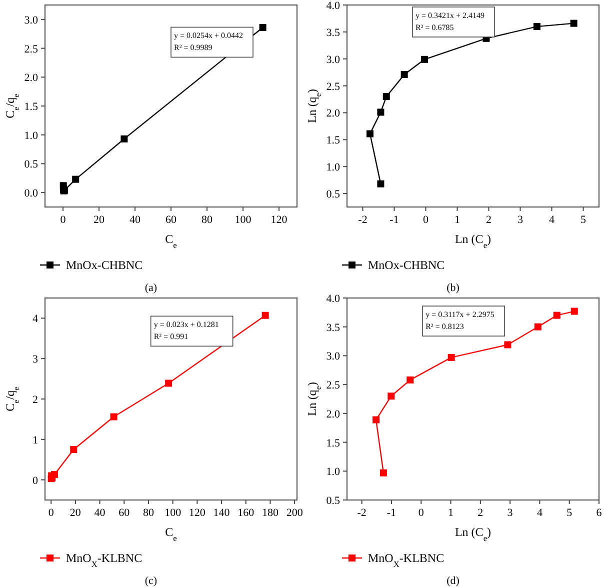 This screenshot has width=604, height=587. I want to click on annotation: R² = 0.9989, so click(193, 47).